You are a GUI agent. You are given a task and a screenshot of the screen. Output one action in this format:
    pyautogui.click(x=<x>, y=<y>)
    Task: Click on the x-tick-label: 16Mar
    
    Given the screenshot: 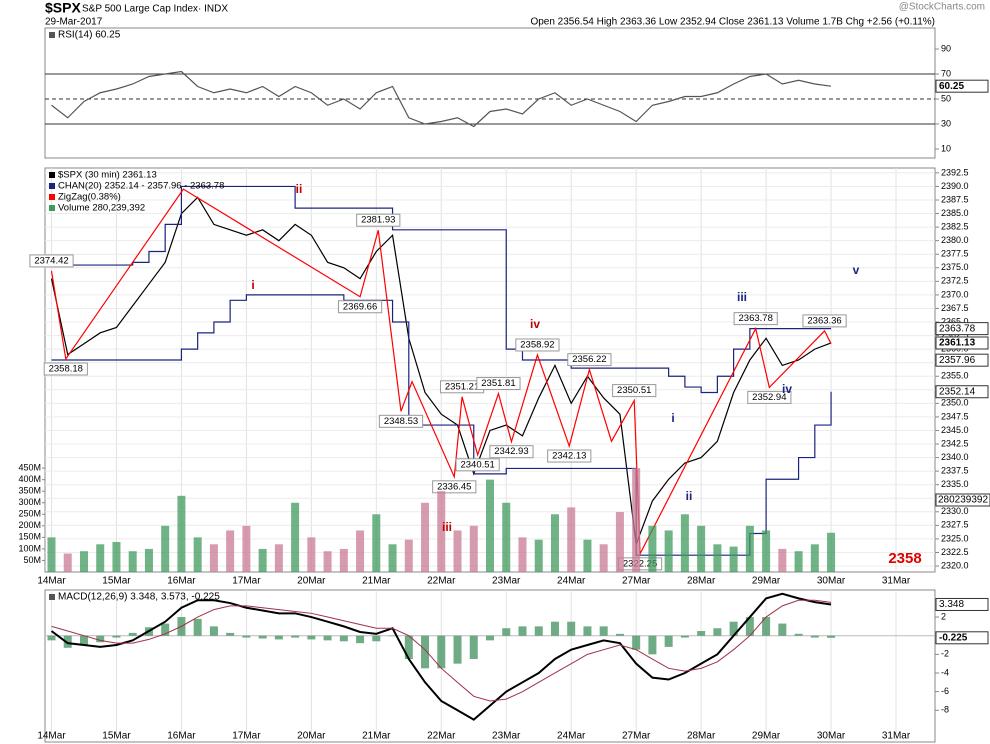 What is the action you would take?
    pyautogui.click(x=181, y=736)
    